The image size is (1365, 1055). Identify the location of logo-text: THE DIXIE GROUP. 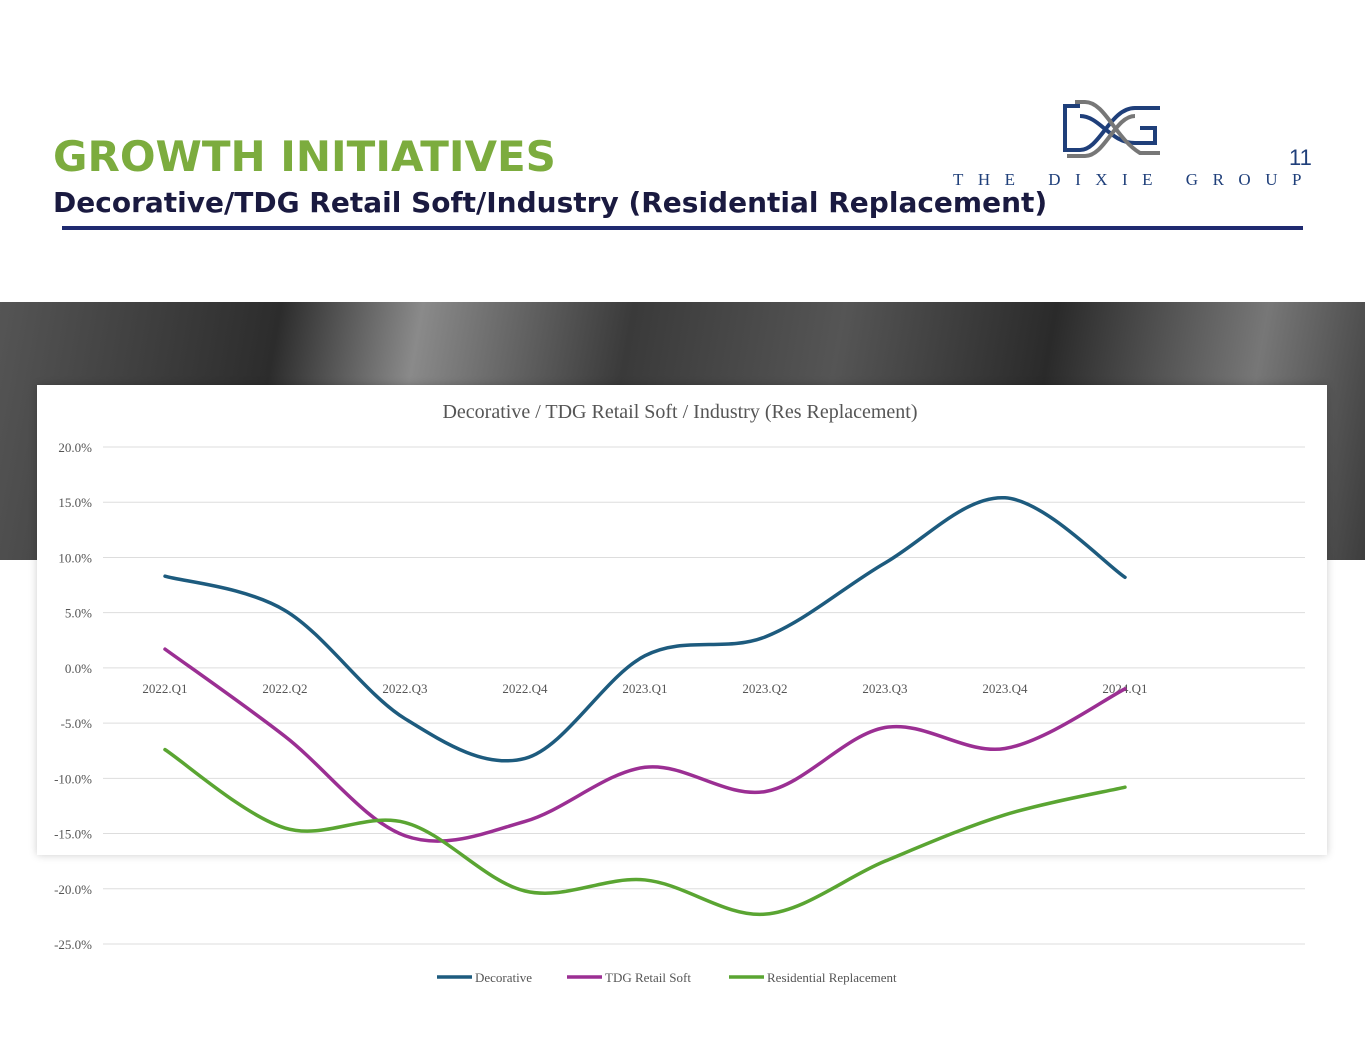
(1134, 179).